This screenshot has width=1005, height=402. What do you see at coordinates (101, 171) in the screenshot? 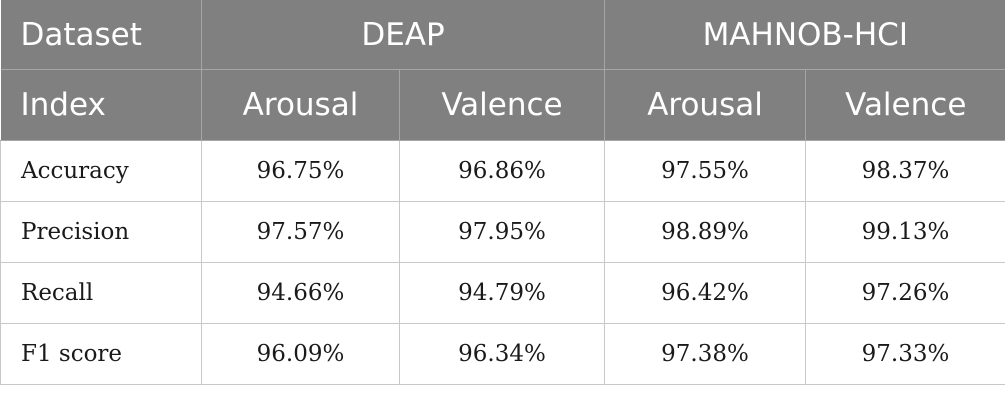
I see `row-label-accuracy: Accuracy` at bounding box center [101, 171].